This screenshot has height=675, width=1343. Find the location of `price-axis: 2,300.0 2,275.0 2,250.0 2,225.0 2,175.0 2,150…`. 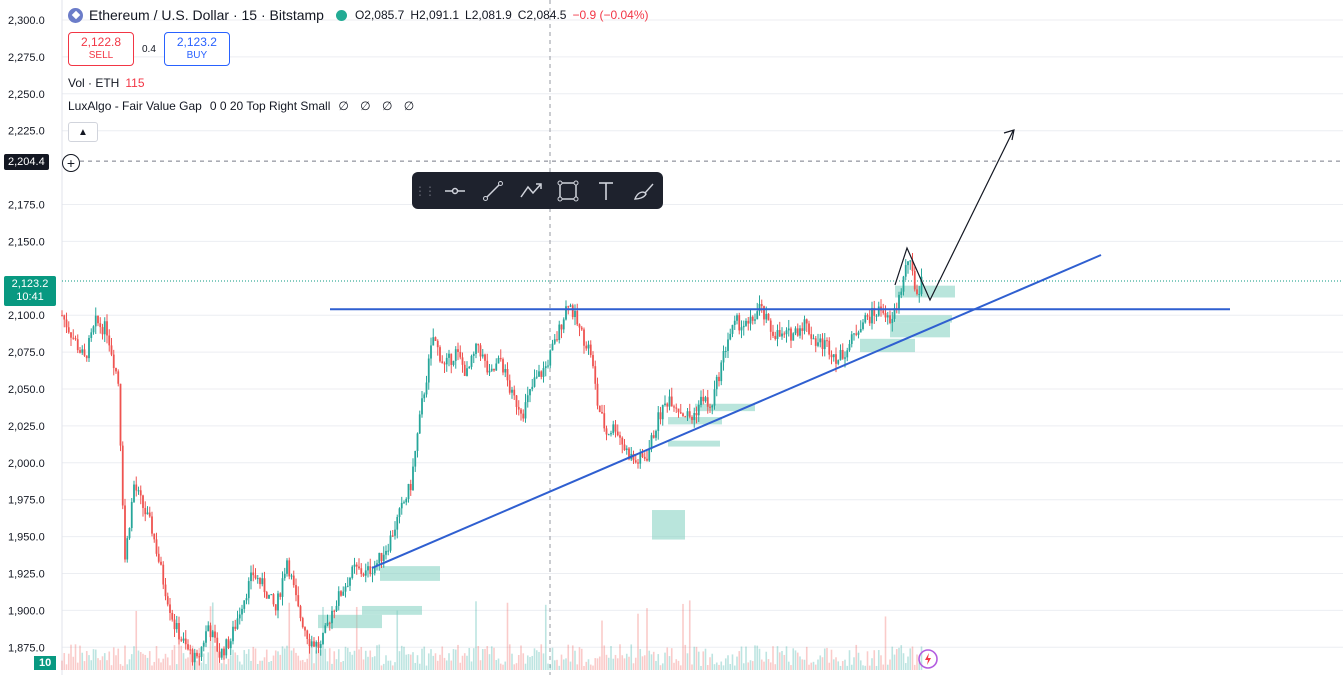

price-axis: 2,300.0 2,275.0 2,250.0 2,225.0 2,175.0 2,150… is located at coordinates (26, 334).